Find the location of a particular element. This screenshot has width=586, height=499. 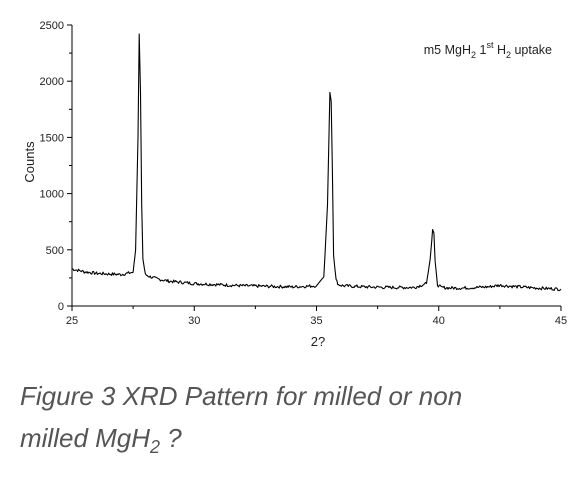

caption-line-1: Figure 3 XRD Pattern for milled or non is located at coordinates (241, 396).